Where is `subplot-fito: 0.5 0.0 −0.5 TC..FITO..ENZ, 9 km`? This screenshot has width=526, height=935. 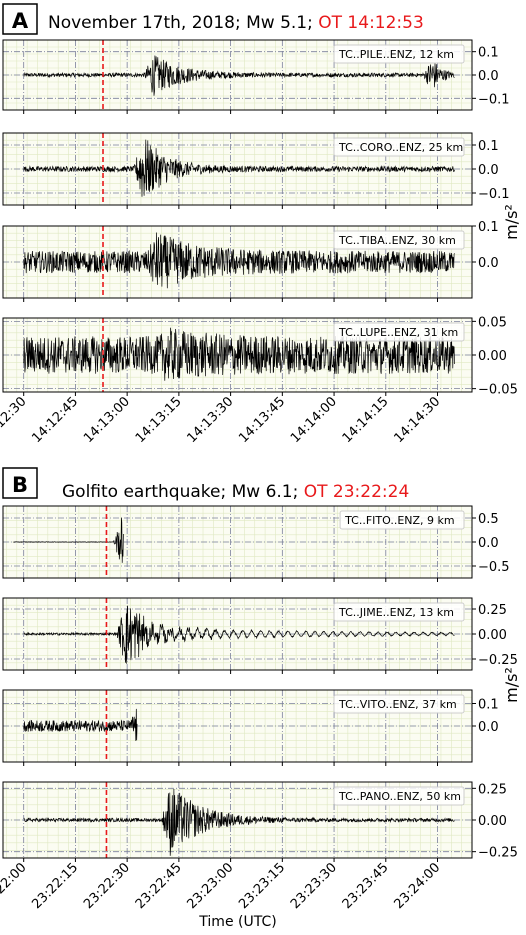 subplot-fito: 0.5 0.0 −0.5 TC..FITO..ENZ, 9 km is located at coordinates (256, 543).